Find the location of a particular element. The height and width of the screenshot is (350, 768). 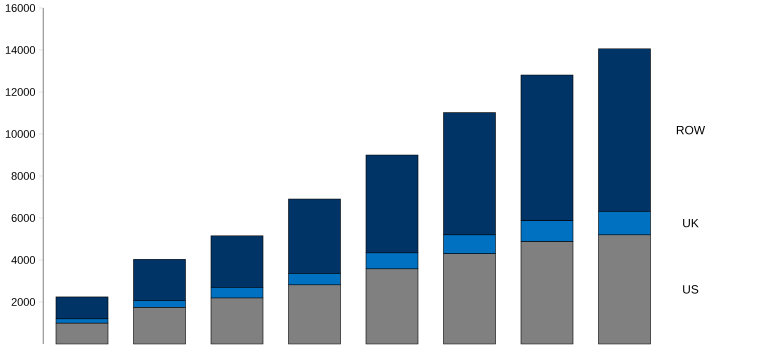

y-tick-label: 2000 is located at coordinates (24, 302).